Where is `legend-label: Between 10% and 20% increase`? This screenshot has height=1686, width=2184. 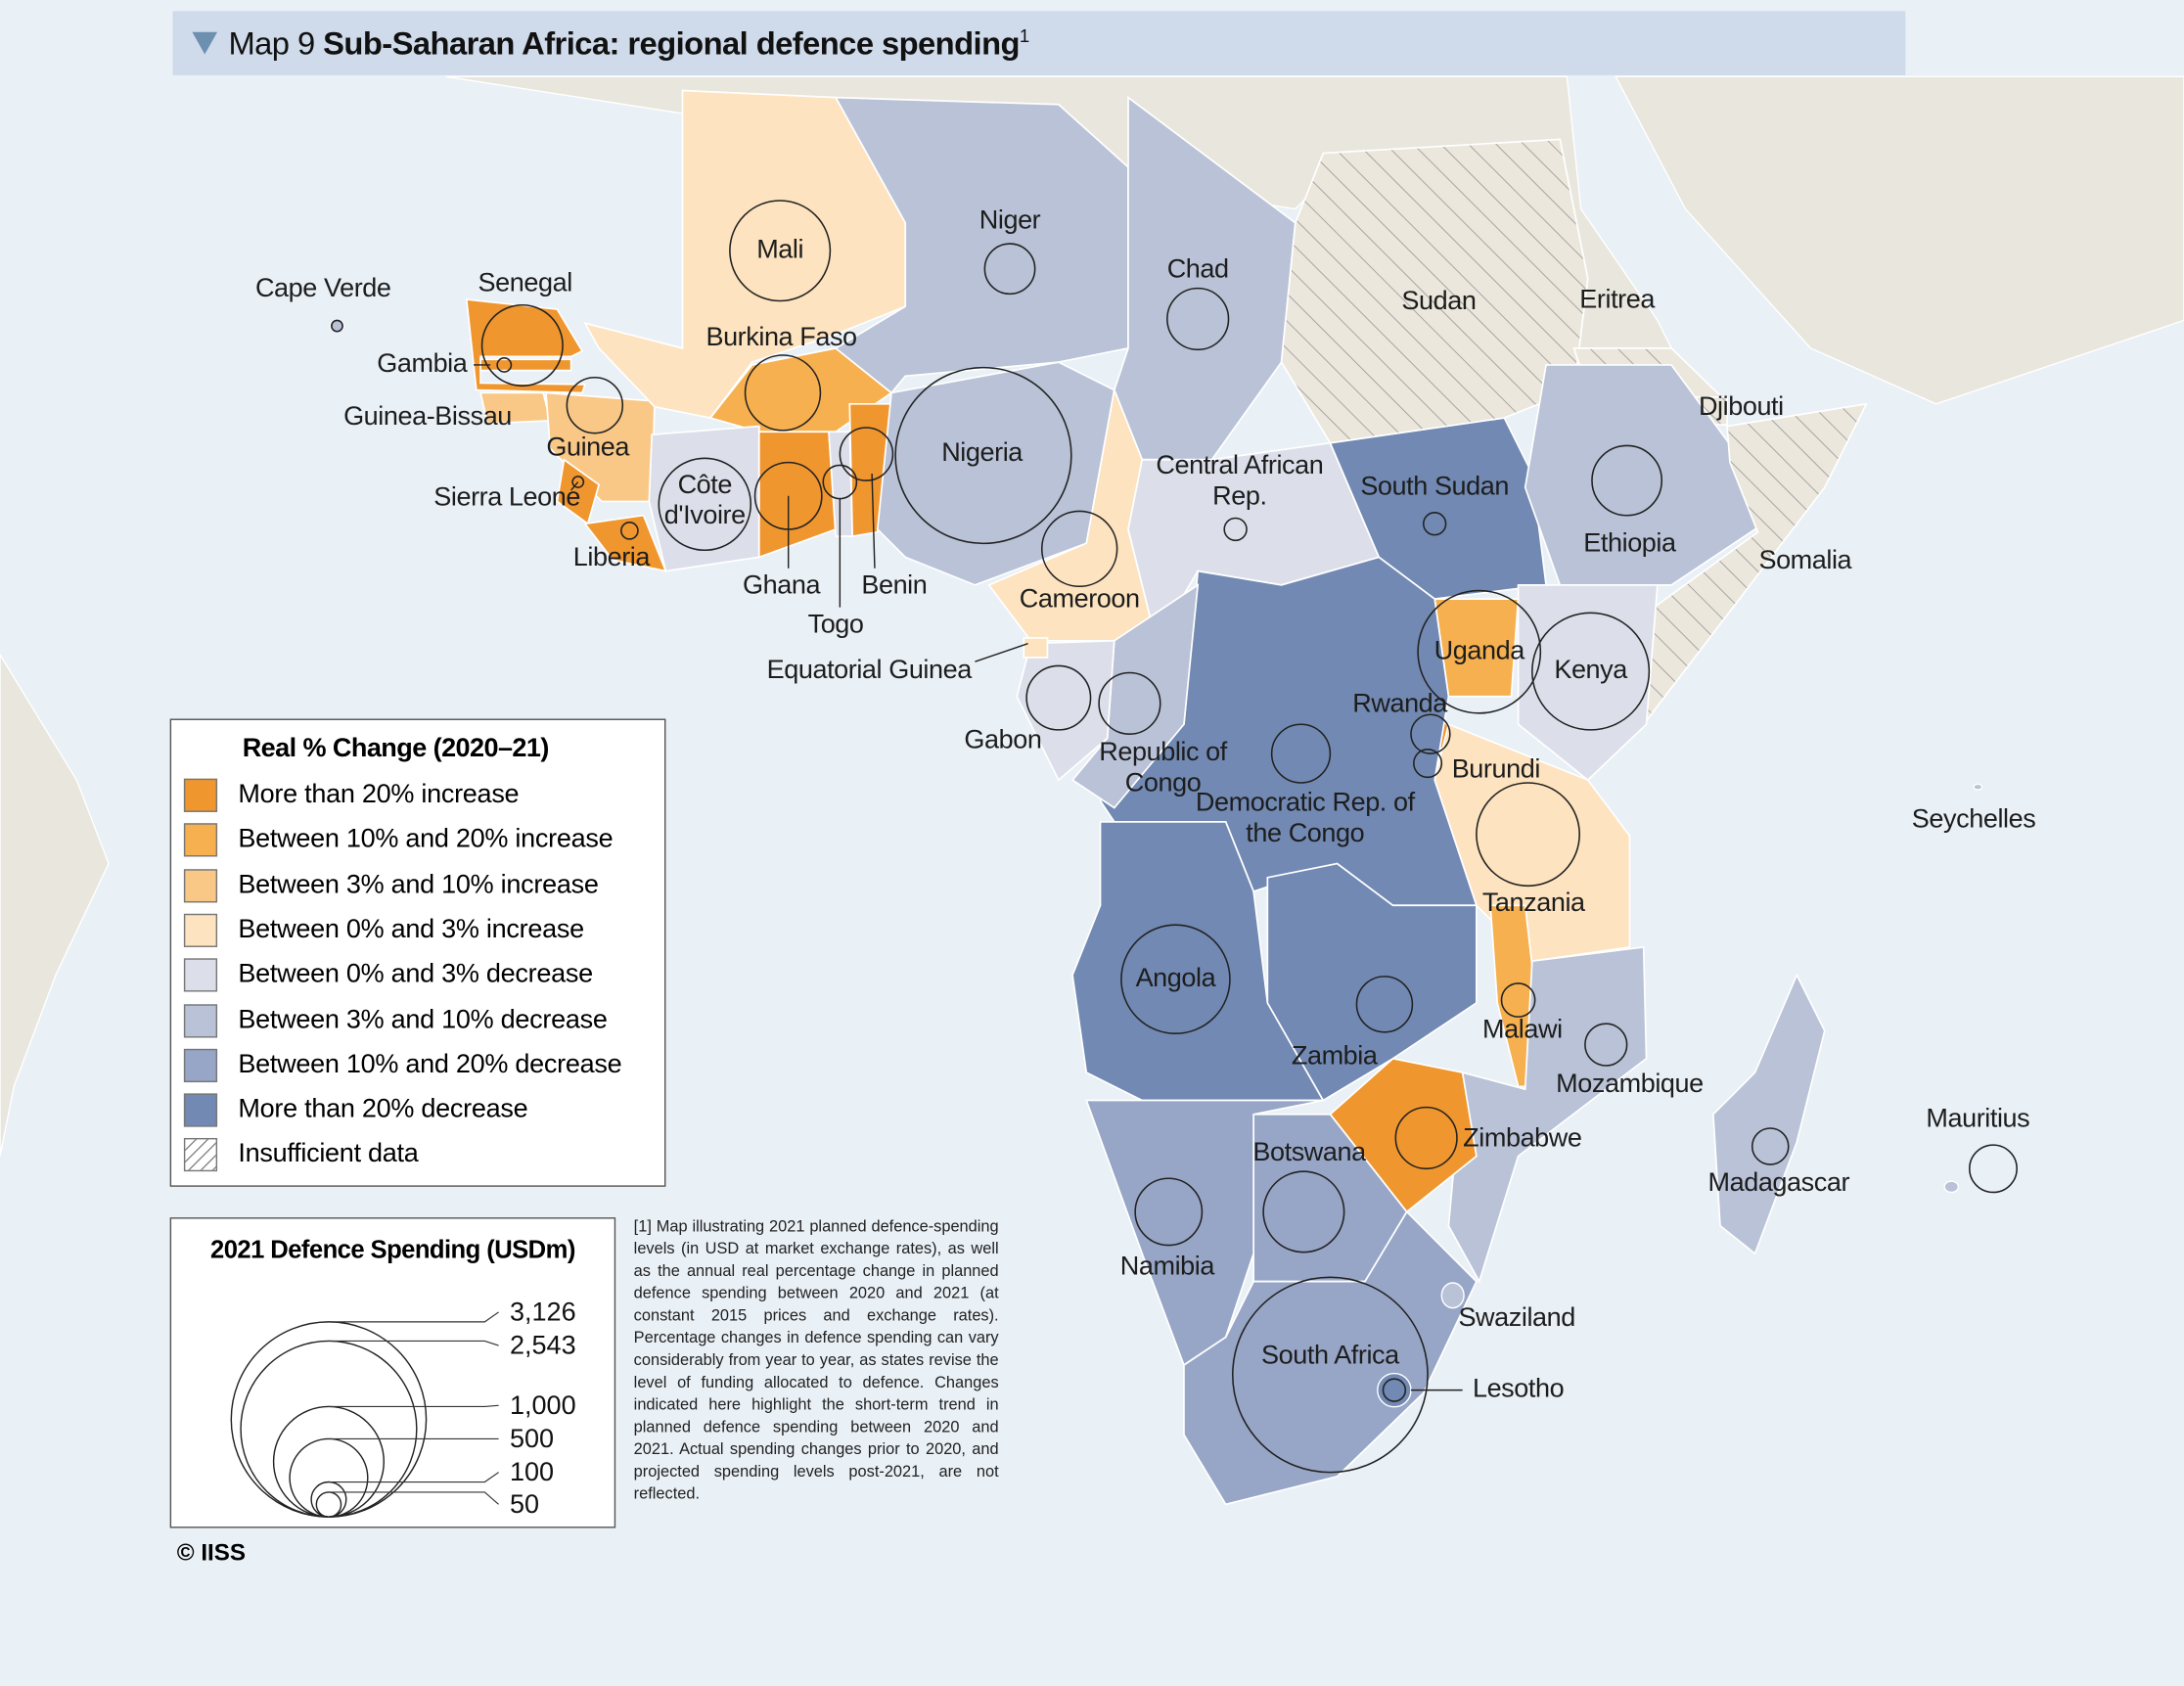 legend-label: Between 10% and 20% increase is located at coordinates (426, 840).